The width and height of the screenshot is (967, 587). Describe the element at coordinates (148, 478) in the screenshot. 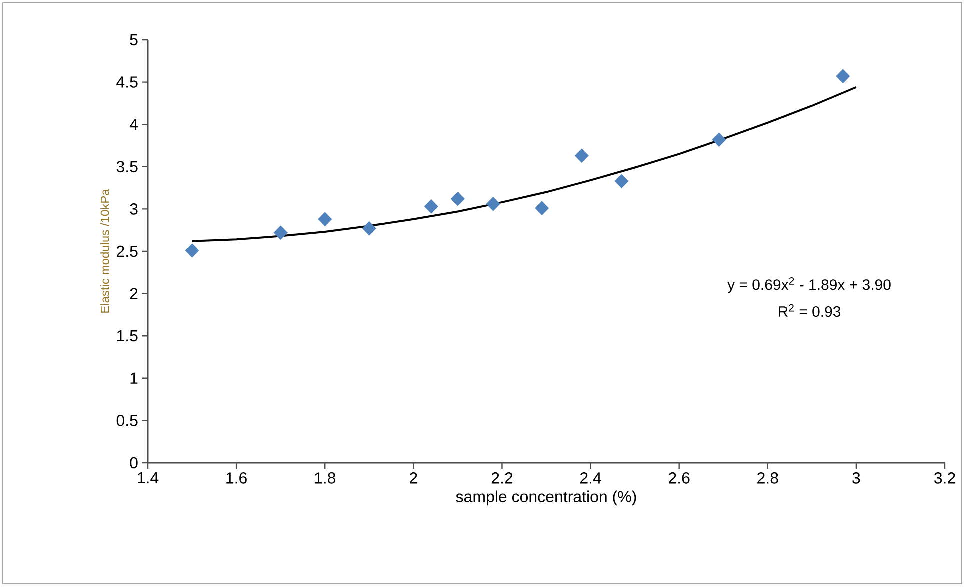

I see `x-tick-label: 1.4` at that location.